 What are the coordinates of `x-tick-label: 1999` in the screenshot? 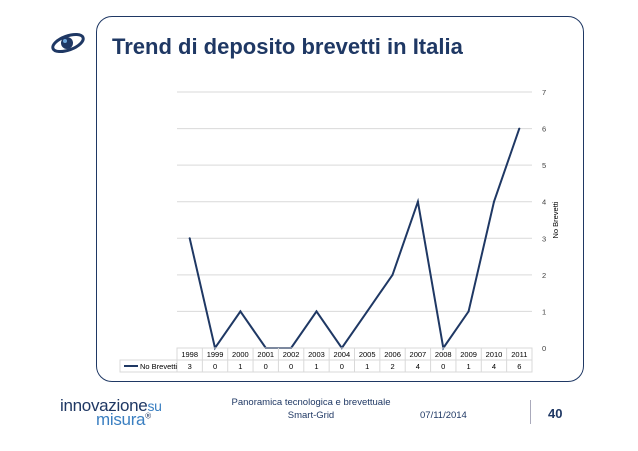 It's located at (215, 354).